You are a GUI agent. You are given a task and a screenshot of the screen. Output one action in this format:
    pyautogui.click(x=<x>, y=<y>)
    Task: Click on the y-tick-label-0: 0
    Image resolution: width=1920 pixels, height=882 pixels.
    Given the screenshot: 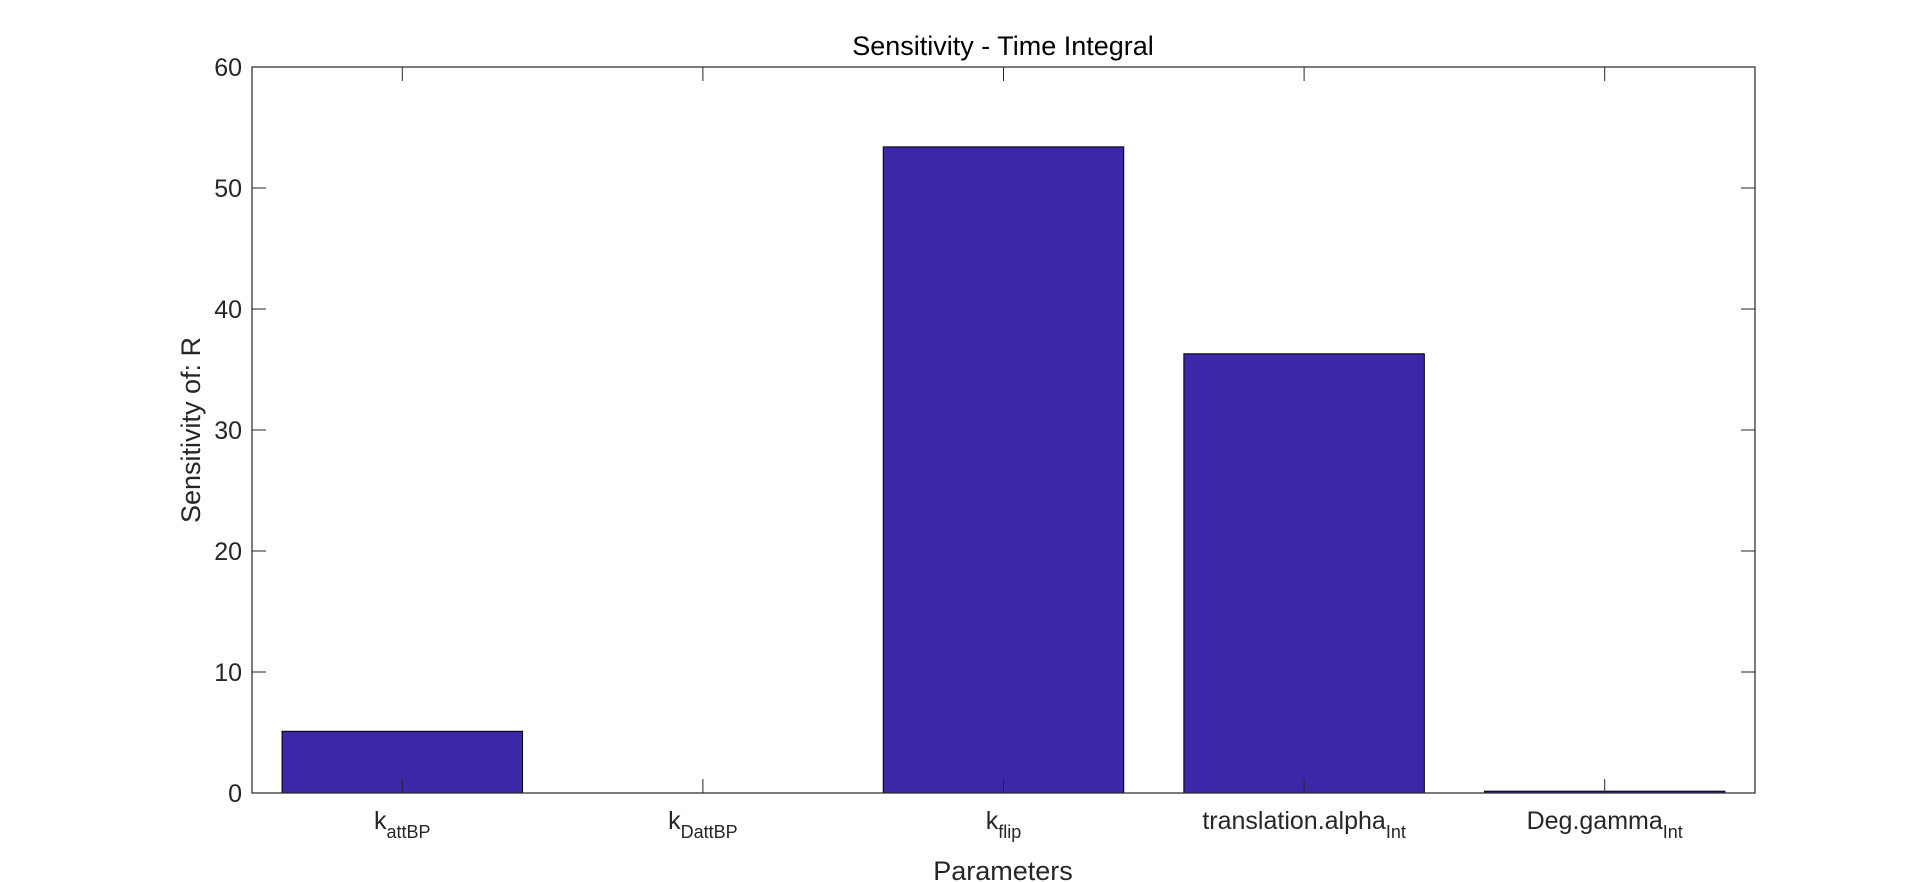 What is the action you would take?
    pyautogui.click(x=235, y=794)
    